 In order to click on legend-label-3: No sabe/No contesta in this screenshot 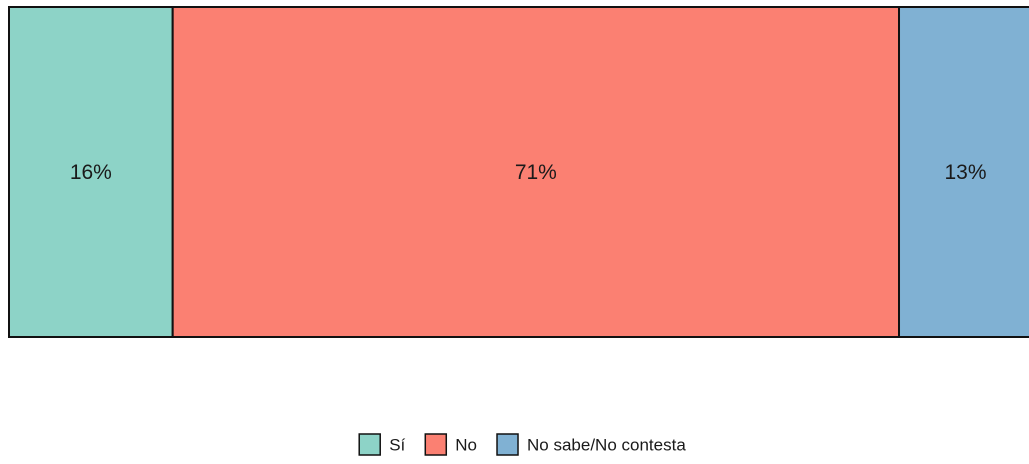, I will do `click(606, 445)`.